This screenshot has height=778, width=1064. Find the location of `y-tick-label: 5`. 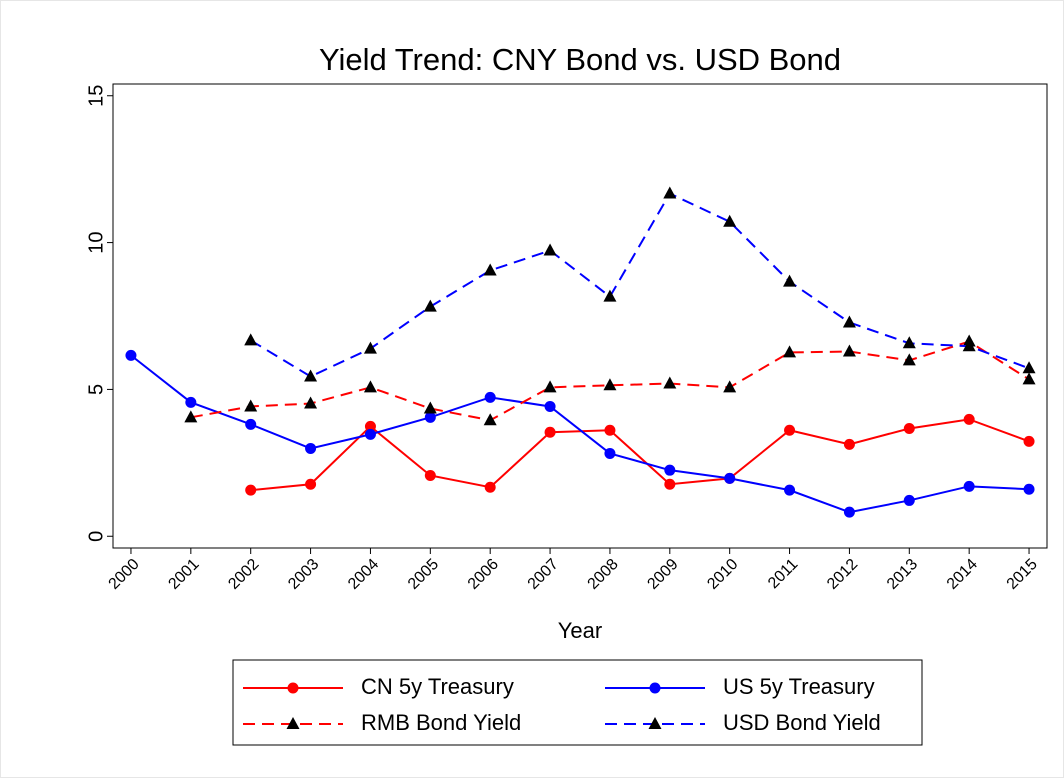

y-tick-label: 5 is located at coordinates (96, 389).